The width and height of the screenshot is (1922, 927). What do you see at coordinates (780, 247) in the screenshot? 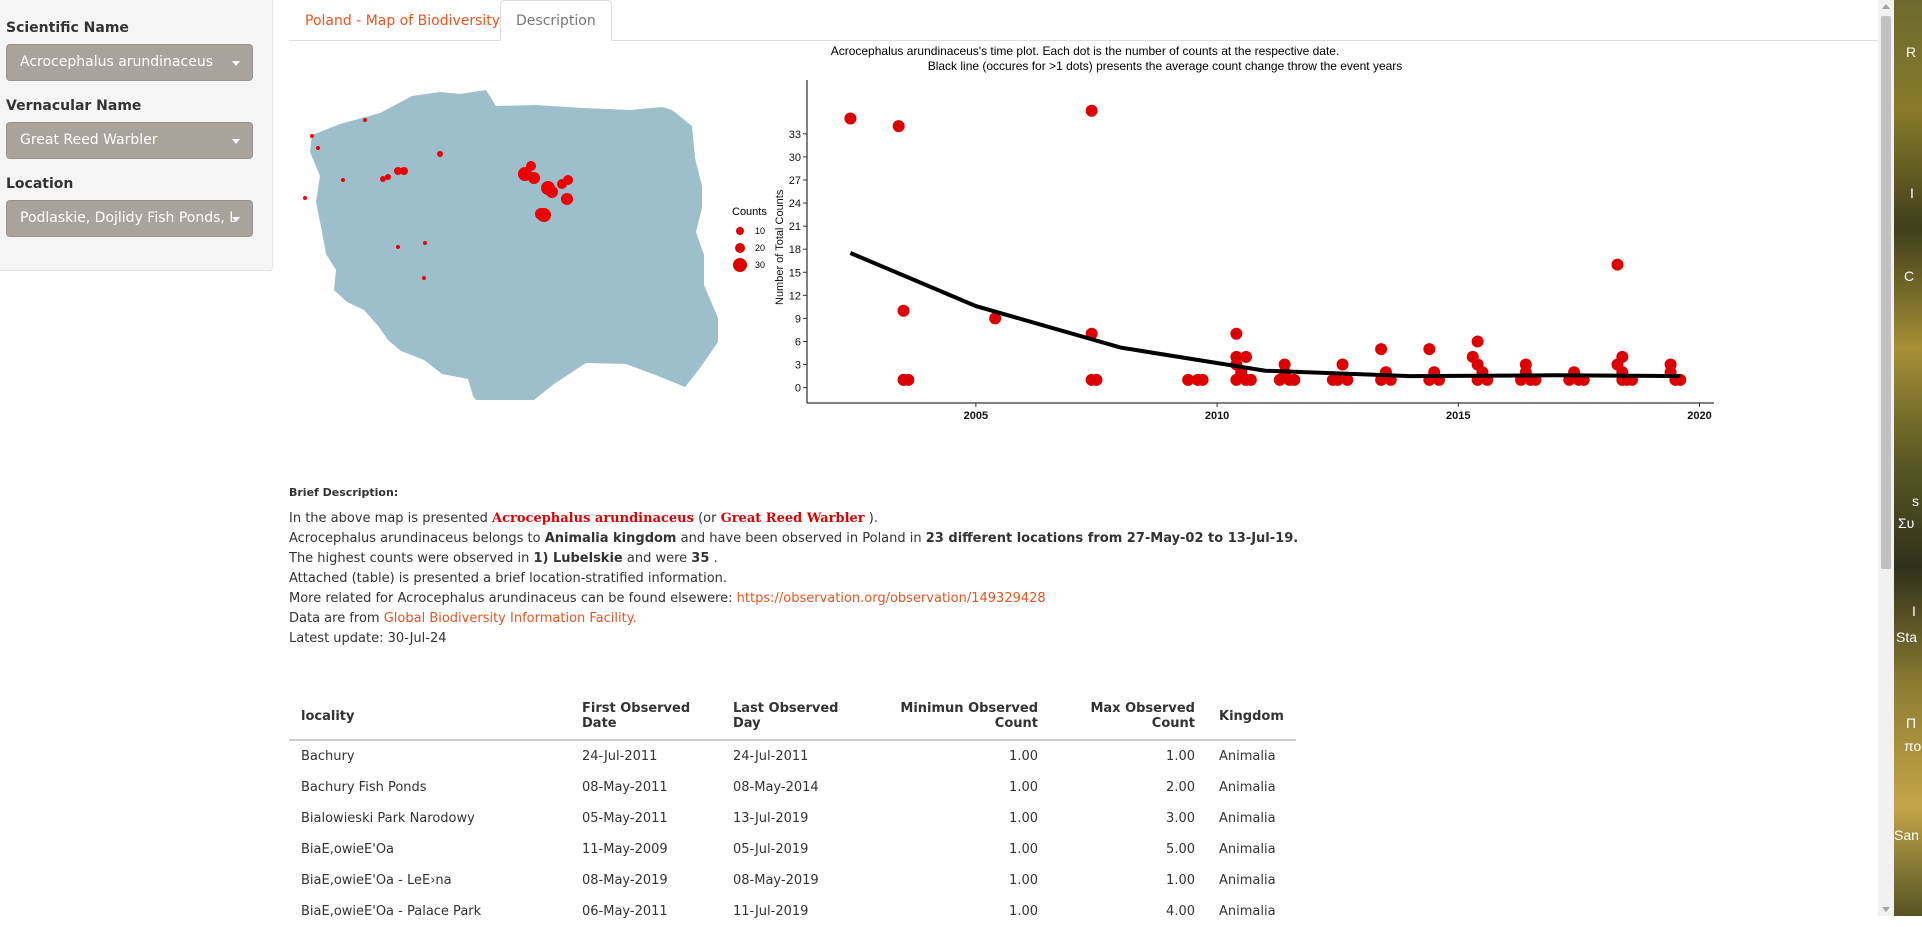
I see `y-axis-label: Number of Total Counts` at bounding box center [780, 247].